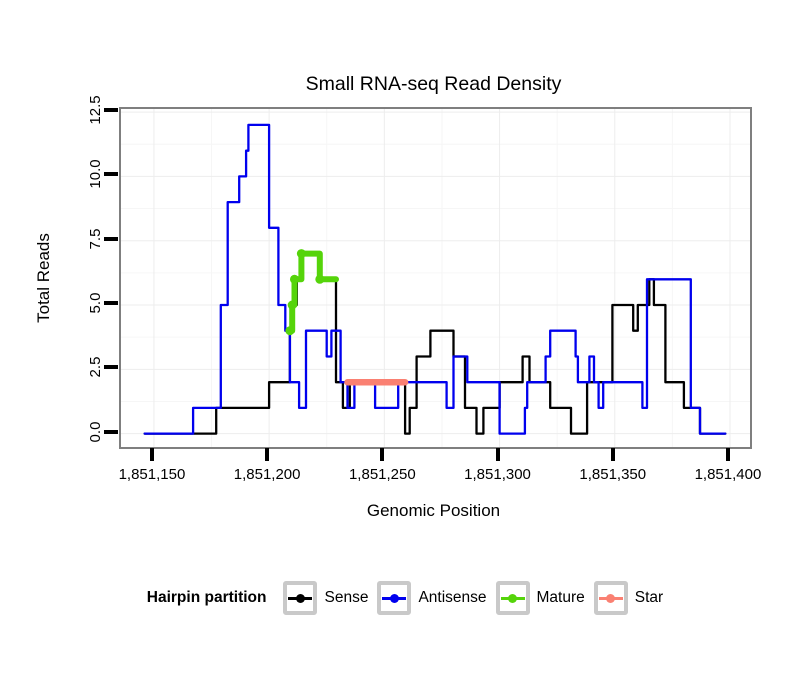  Describe the element at coordinates (95, 239) in the screenshot. I see `y-axis-tick-label: 7.5` at that location.